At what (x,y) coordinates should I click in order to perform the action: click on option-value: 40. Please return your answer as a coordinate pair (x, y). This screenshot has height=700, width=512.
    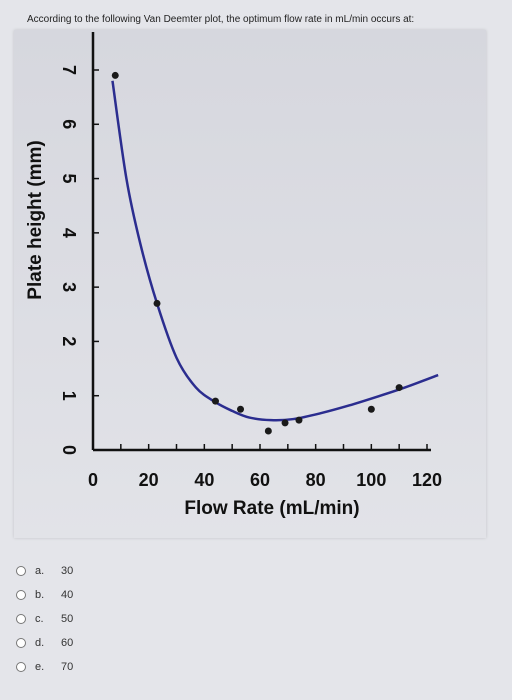
    Looking at the image, I should click on (67, 595).